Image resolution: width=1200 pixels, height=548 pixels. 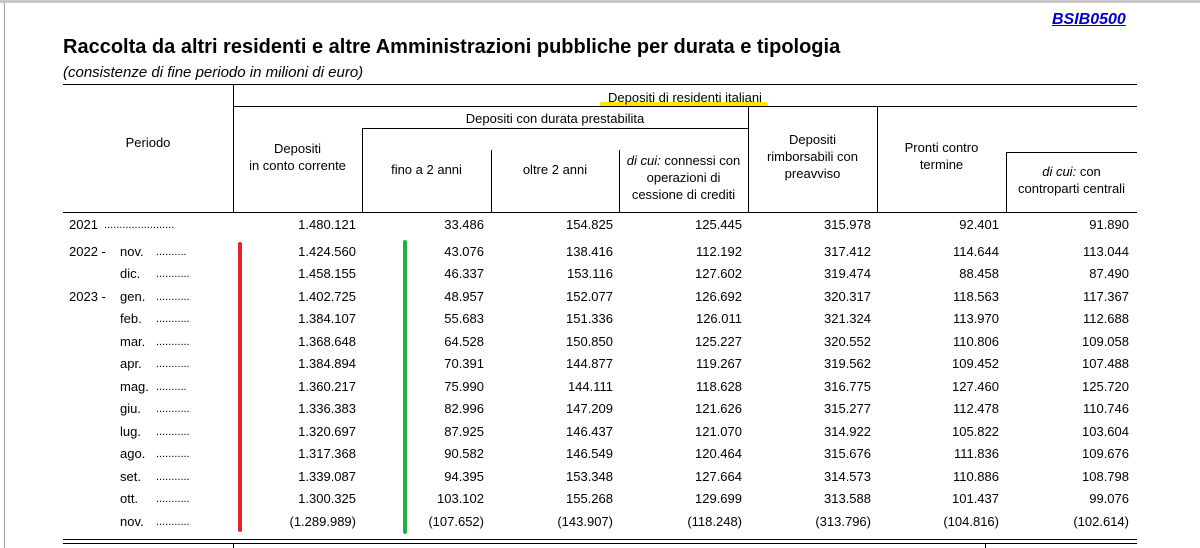 I want to click on header-contro-dicui: di cui:, so click(x=1059, y=171).